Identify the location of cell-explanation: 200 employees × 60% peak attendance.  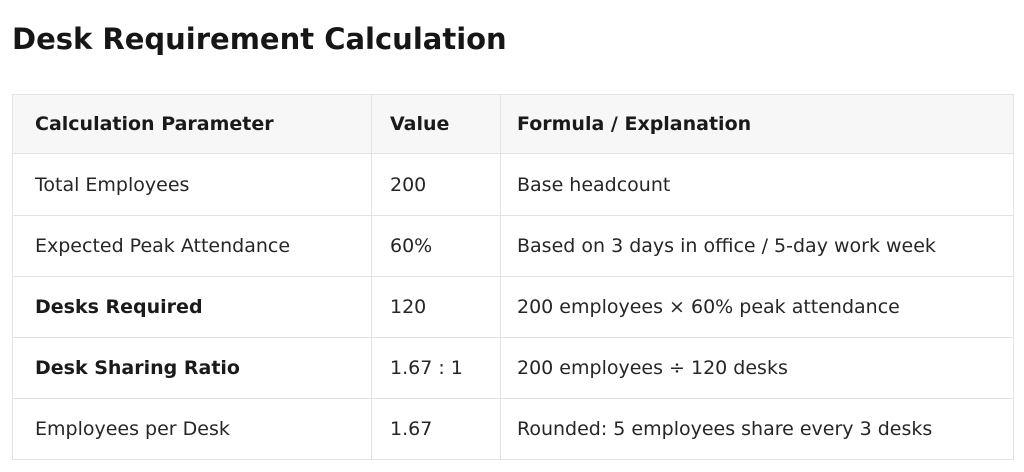
(757, 307).